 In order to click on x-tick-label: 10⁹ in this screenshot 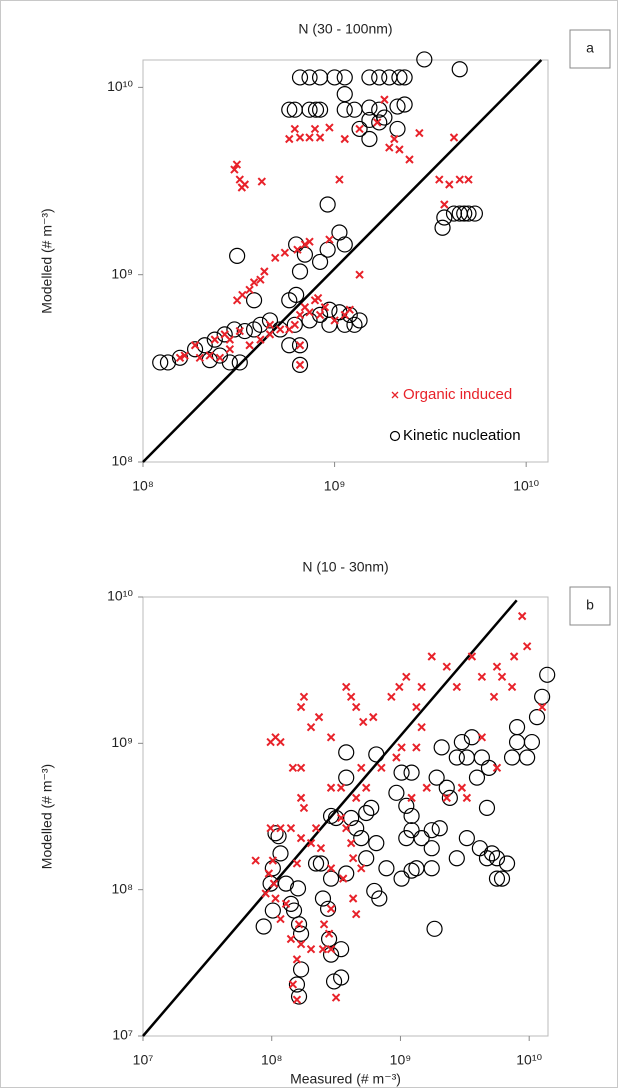, I will do `click(335, 486)`.